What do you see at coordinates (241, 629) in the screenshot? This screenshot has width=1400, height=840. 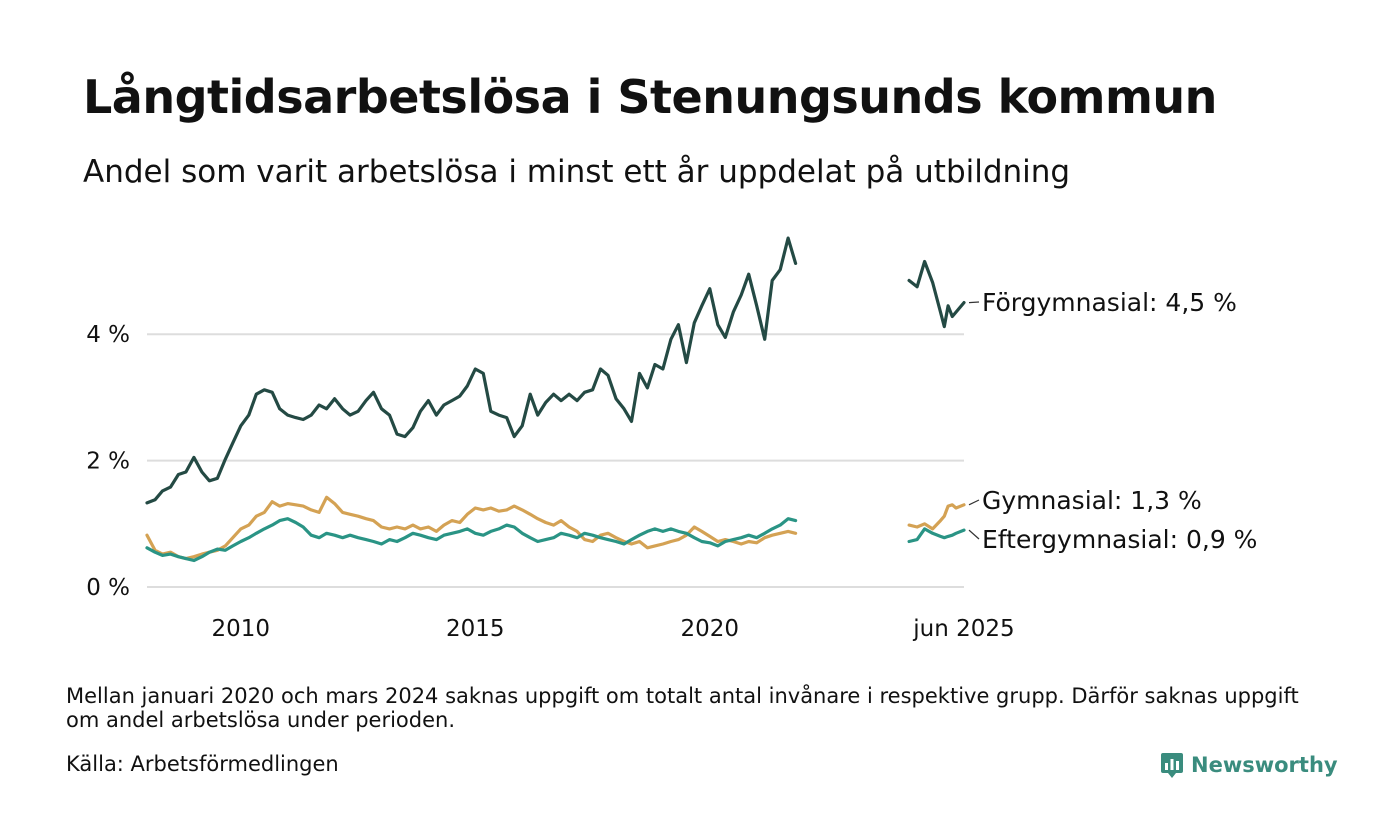 I see `x-tick-label: 2010` at bounding box center [241, 629].